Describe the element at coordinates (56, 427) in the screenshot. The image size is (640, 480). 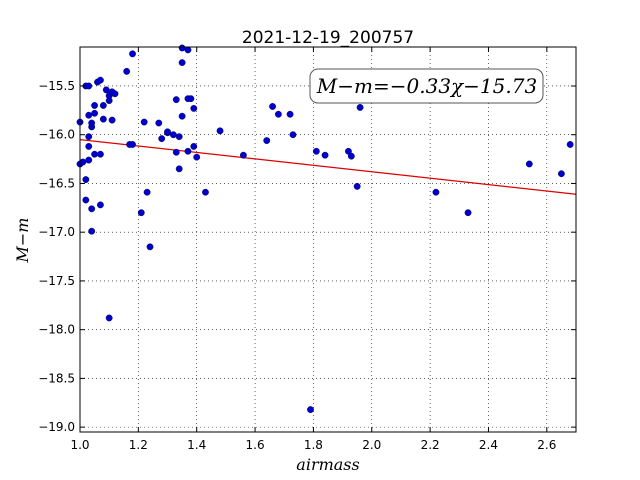
I see `y-tick-label: −19.0` at that location.